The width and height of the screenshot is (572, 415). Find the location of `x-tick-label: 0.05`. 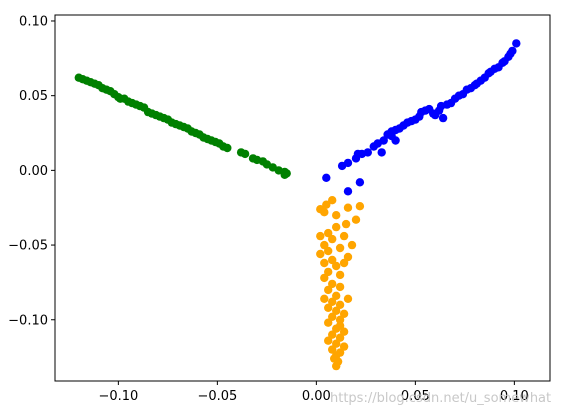

x-tick-label: 0.05 is located at coordinates (415, 396).